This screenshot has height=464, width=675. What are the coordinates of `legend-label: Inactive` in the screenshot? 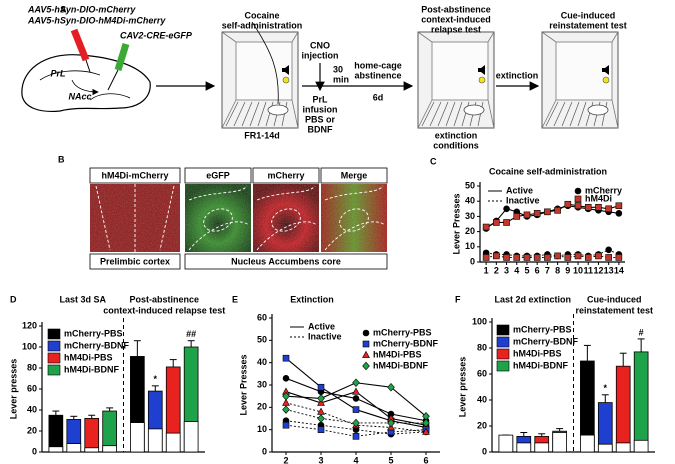 It's located at (523, 200).